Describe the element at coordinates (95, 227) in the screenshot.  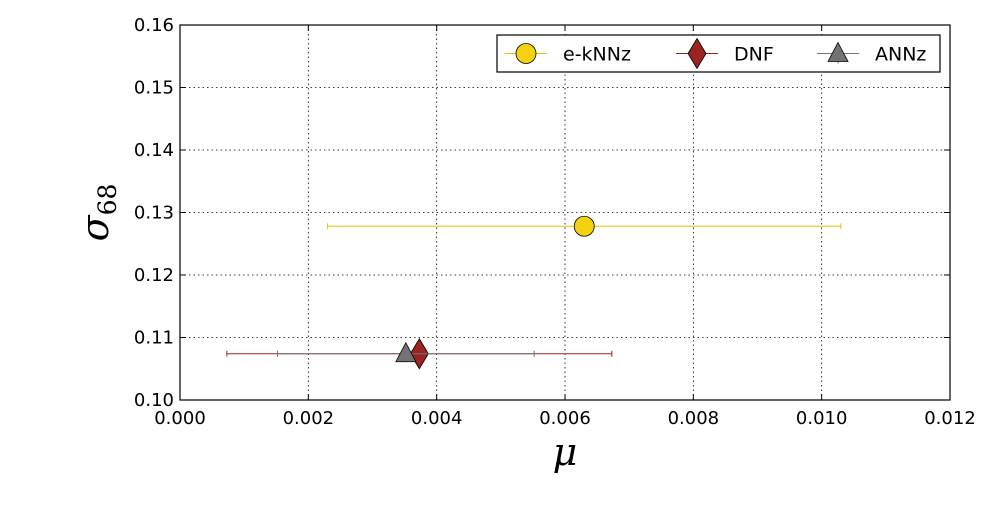
I see `y-axis-label-symbol: σ` at that location.